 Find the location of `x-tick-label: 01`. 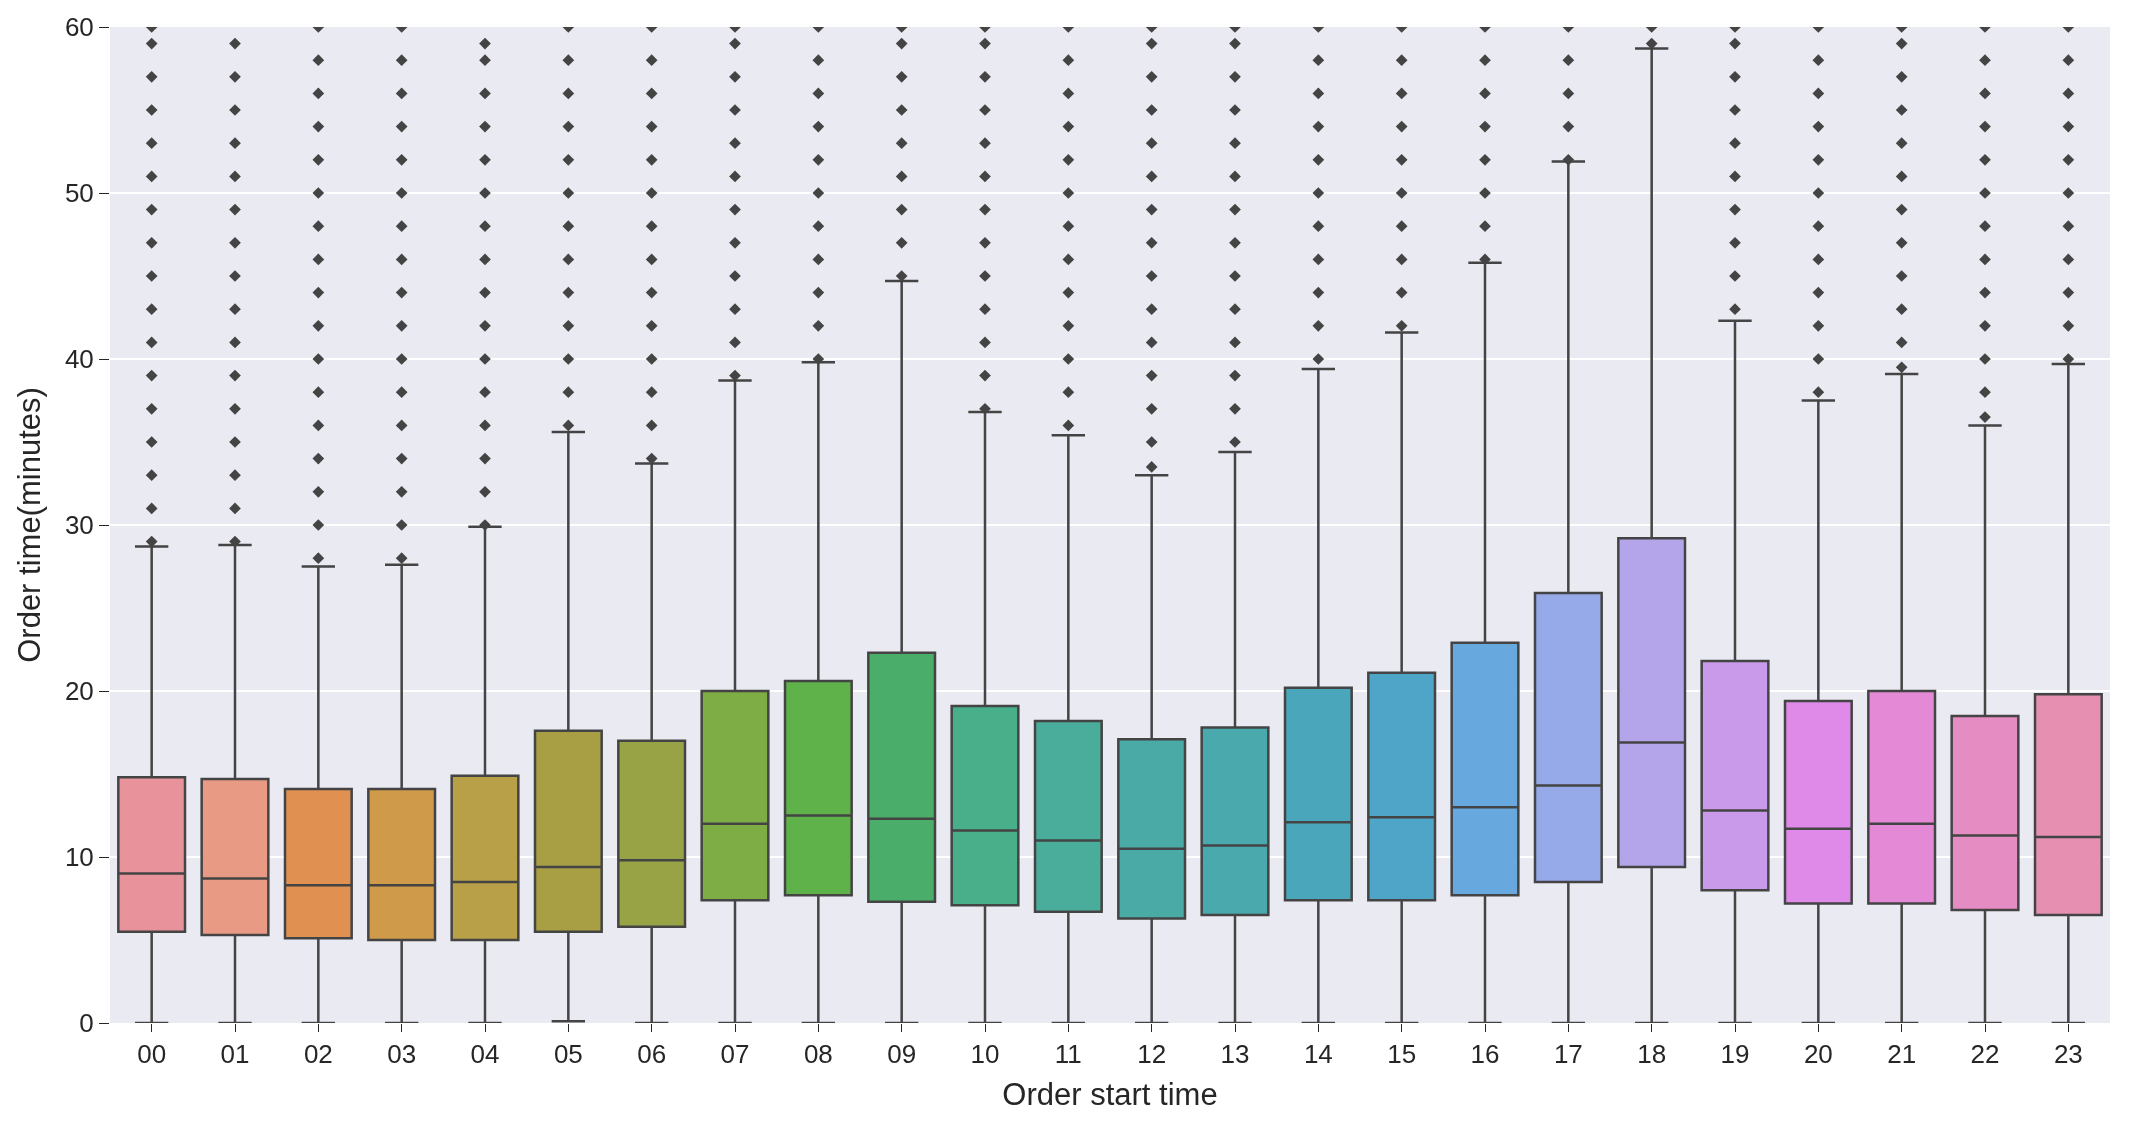

x-tick-label: 01 is located at coordinates (235, 1054).